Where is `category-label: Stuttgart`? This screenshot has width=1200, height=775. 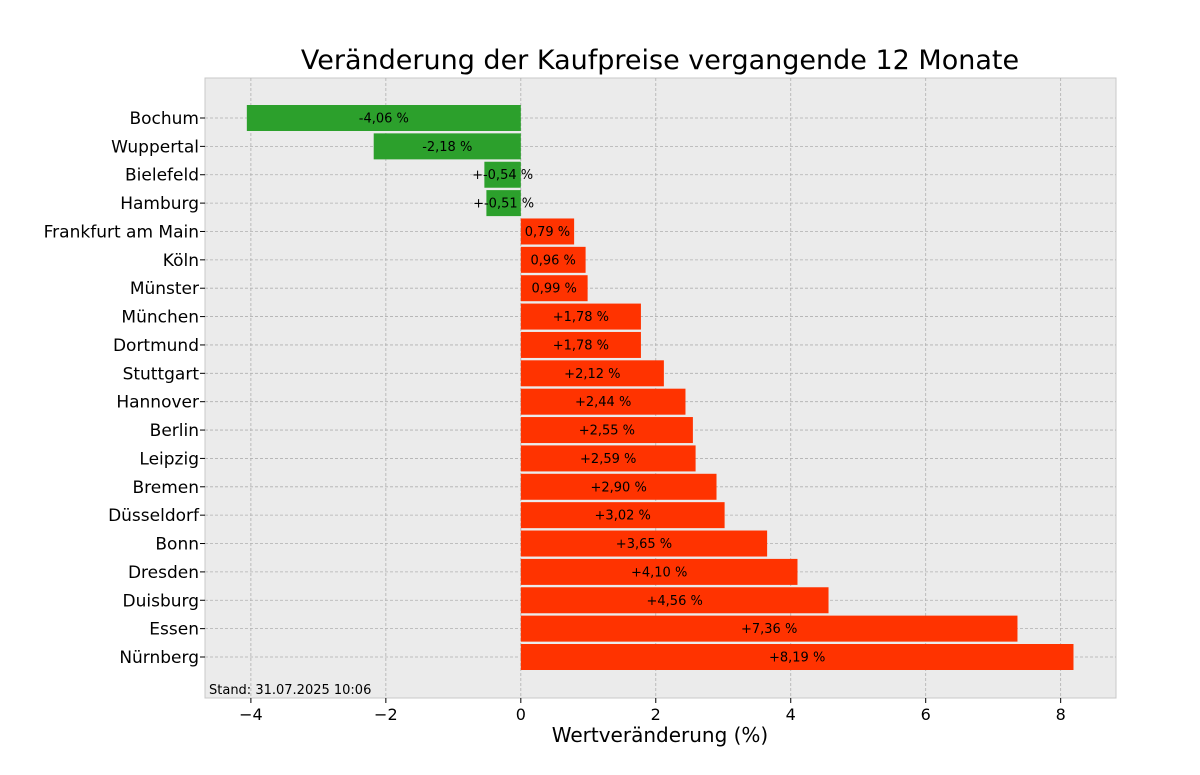
category-label: Stuttgart is located at coordinates (161, 374).